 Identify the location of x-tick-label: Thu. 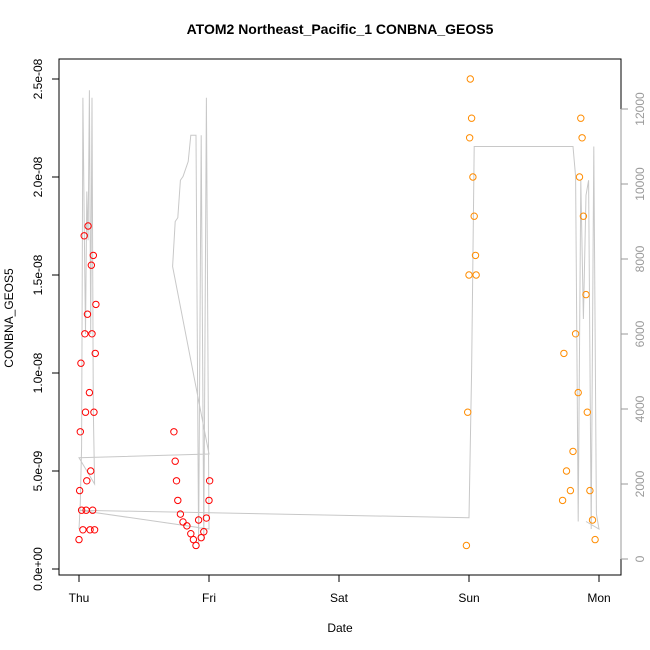
(79, 598).